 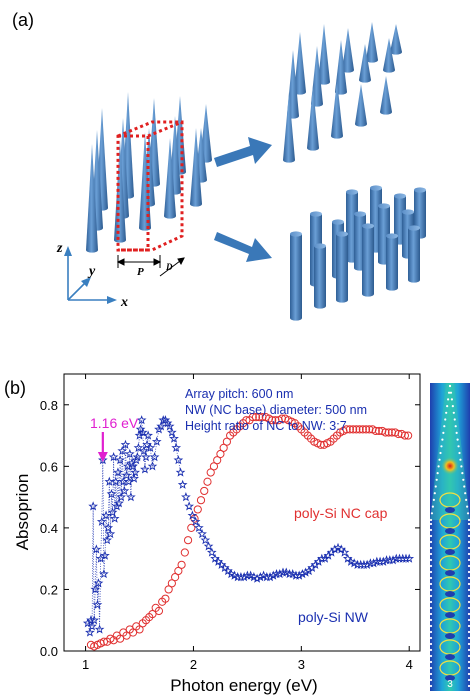 I want to click on y-tick-label: 0.6, so click(x=49, y=466).